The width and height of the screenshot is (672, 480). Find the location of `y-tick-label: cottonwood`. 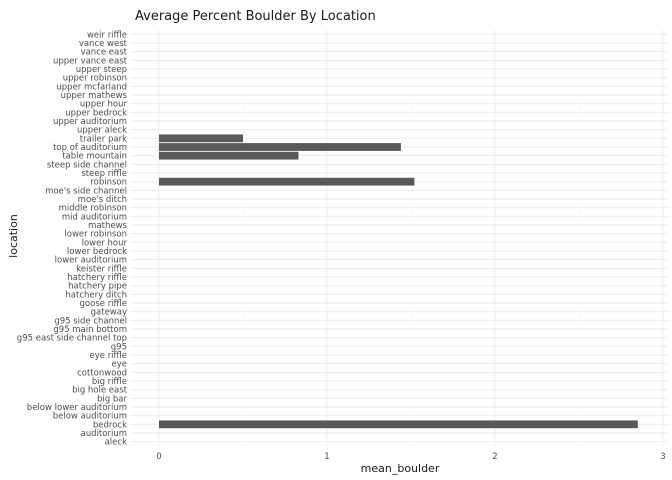

y-tick-label: cottonwood is located at coordinates (102, 373).